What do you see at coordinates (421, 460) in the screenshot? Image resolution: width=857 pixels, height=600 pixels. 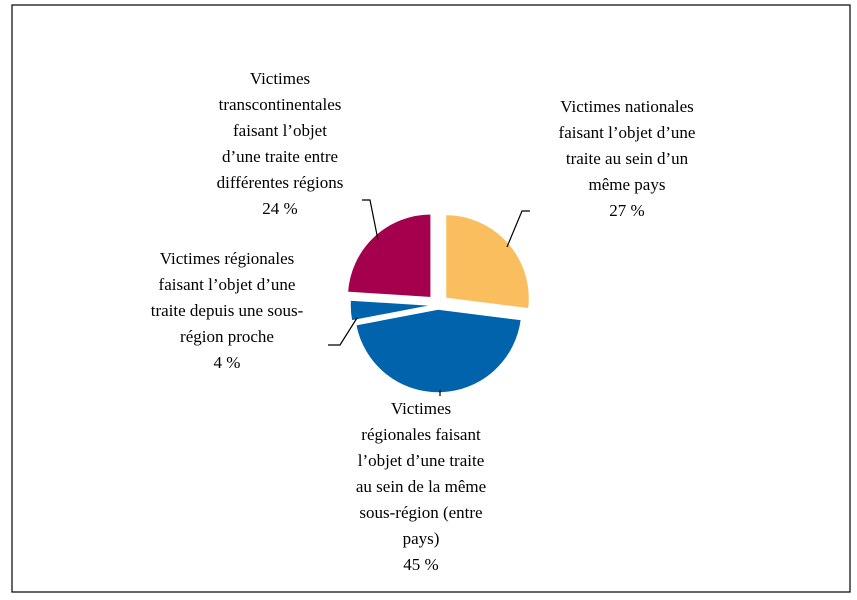 I see `slice-label: l’objet d’une traite` at bounding box center [421, 460].